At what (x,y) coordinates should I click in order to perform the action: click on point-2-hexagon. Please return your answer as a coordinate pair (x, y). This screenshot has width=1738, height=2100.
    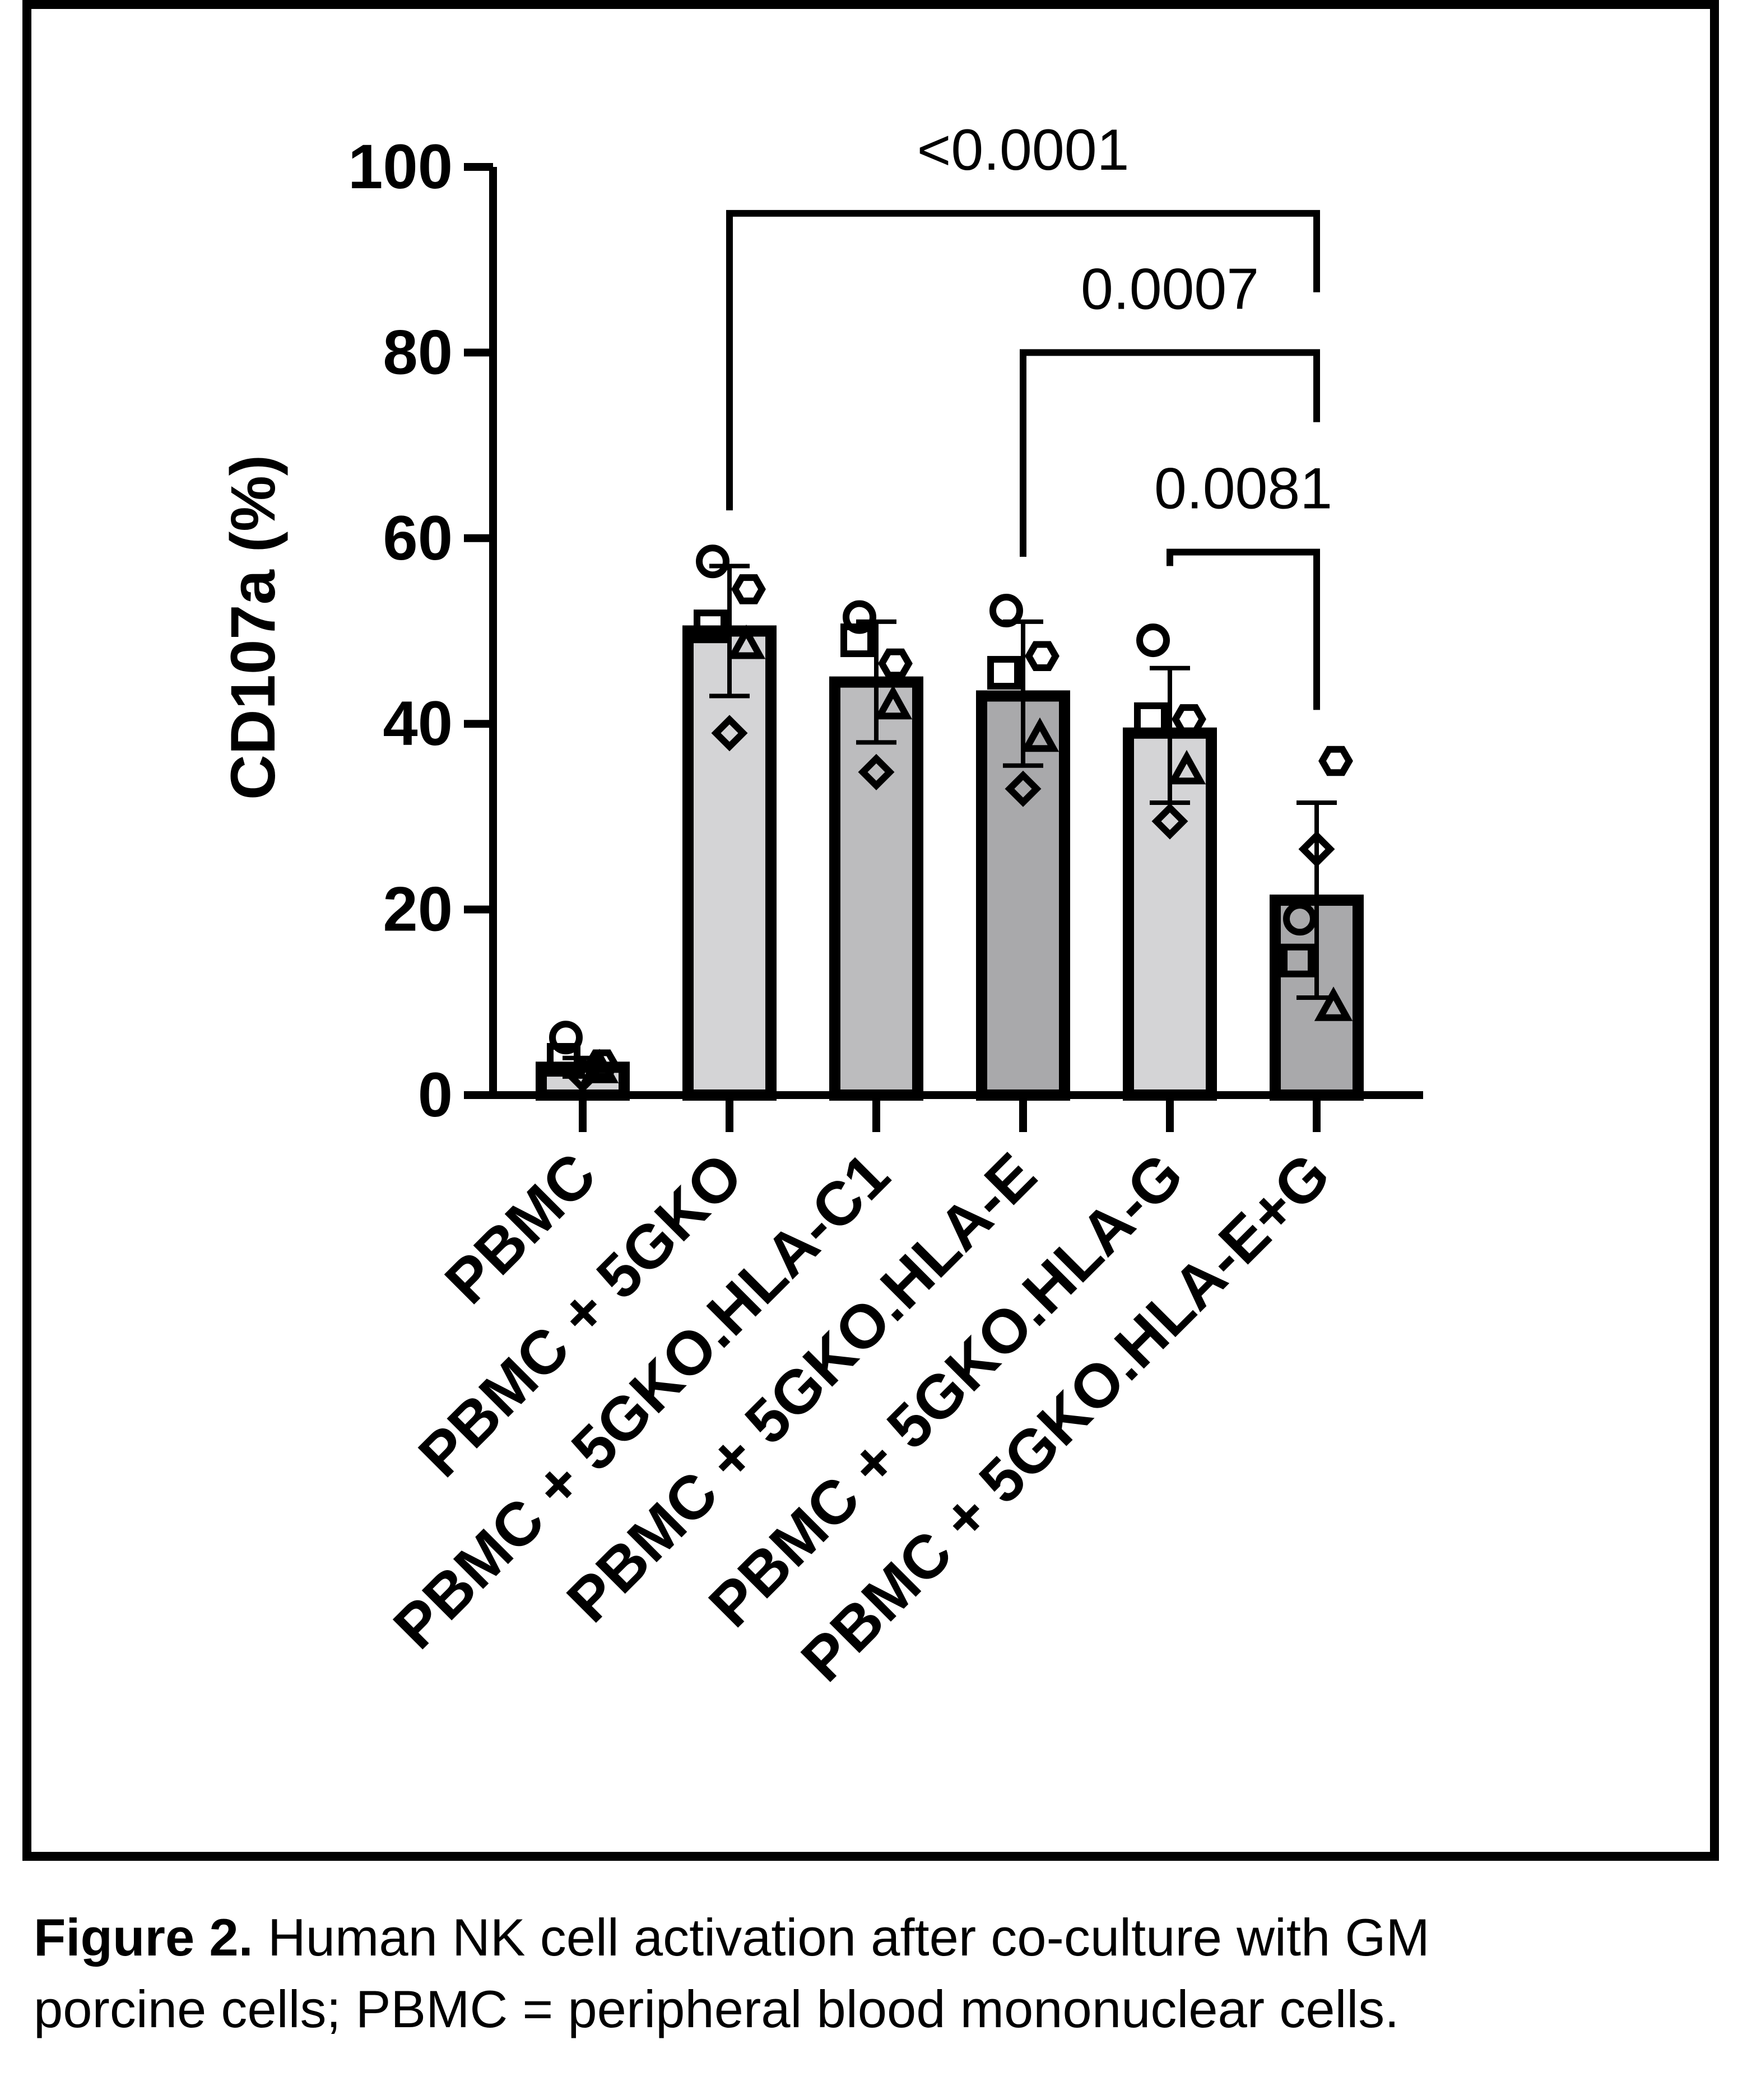
    Looking at the image, I should click on (895, 663).